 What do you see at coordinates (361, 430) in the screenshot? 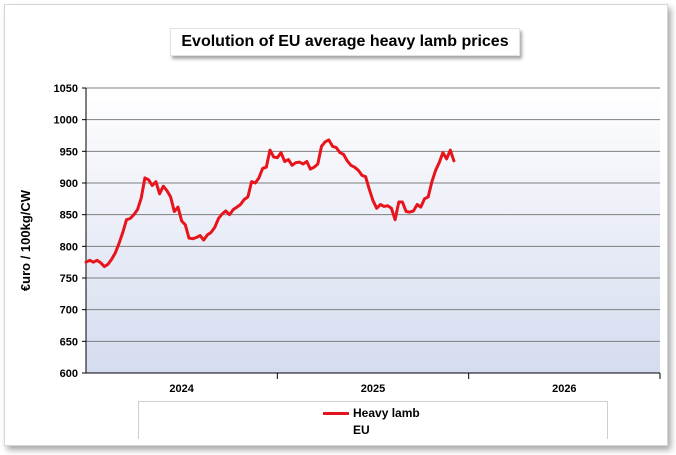
I see `legend-sublabel: EU` at bounding box center [361, 430].